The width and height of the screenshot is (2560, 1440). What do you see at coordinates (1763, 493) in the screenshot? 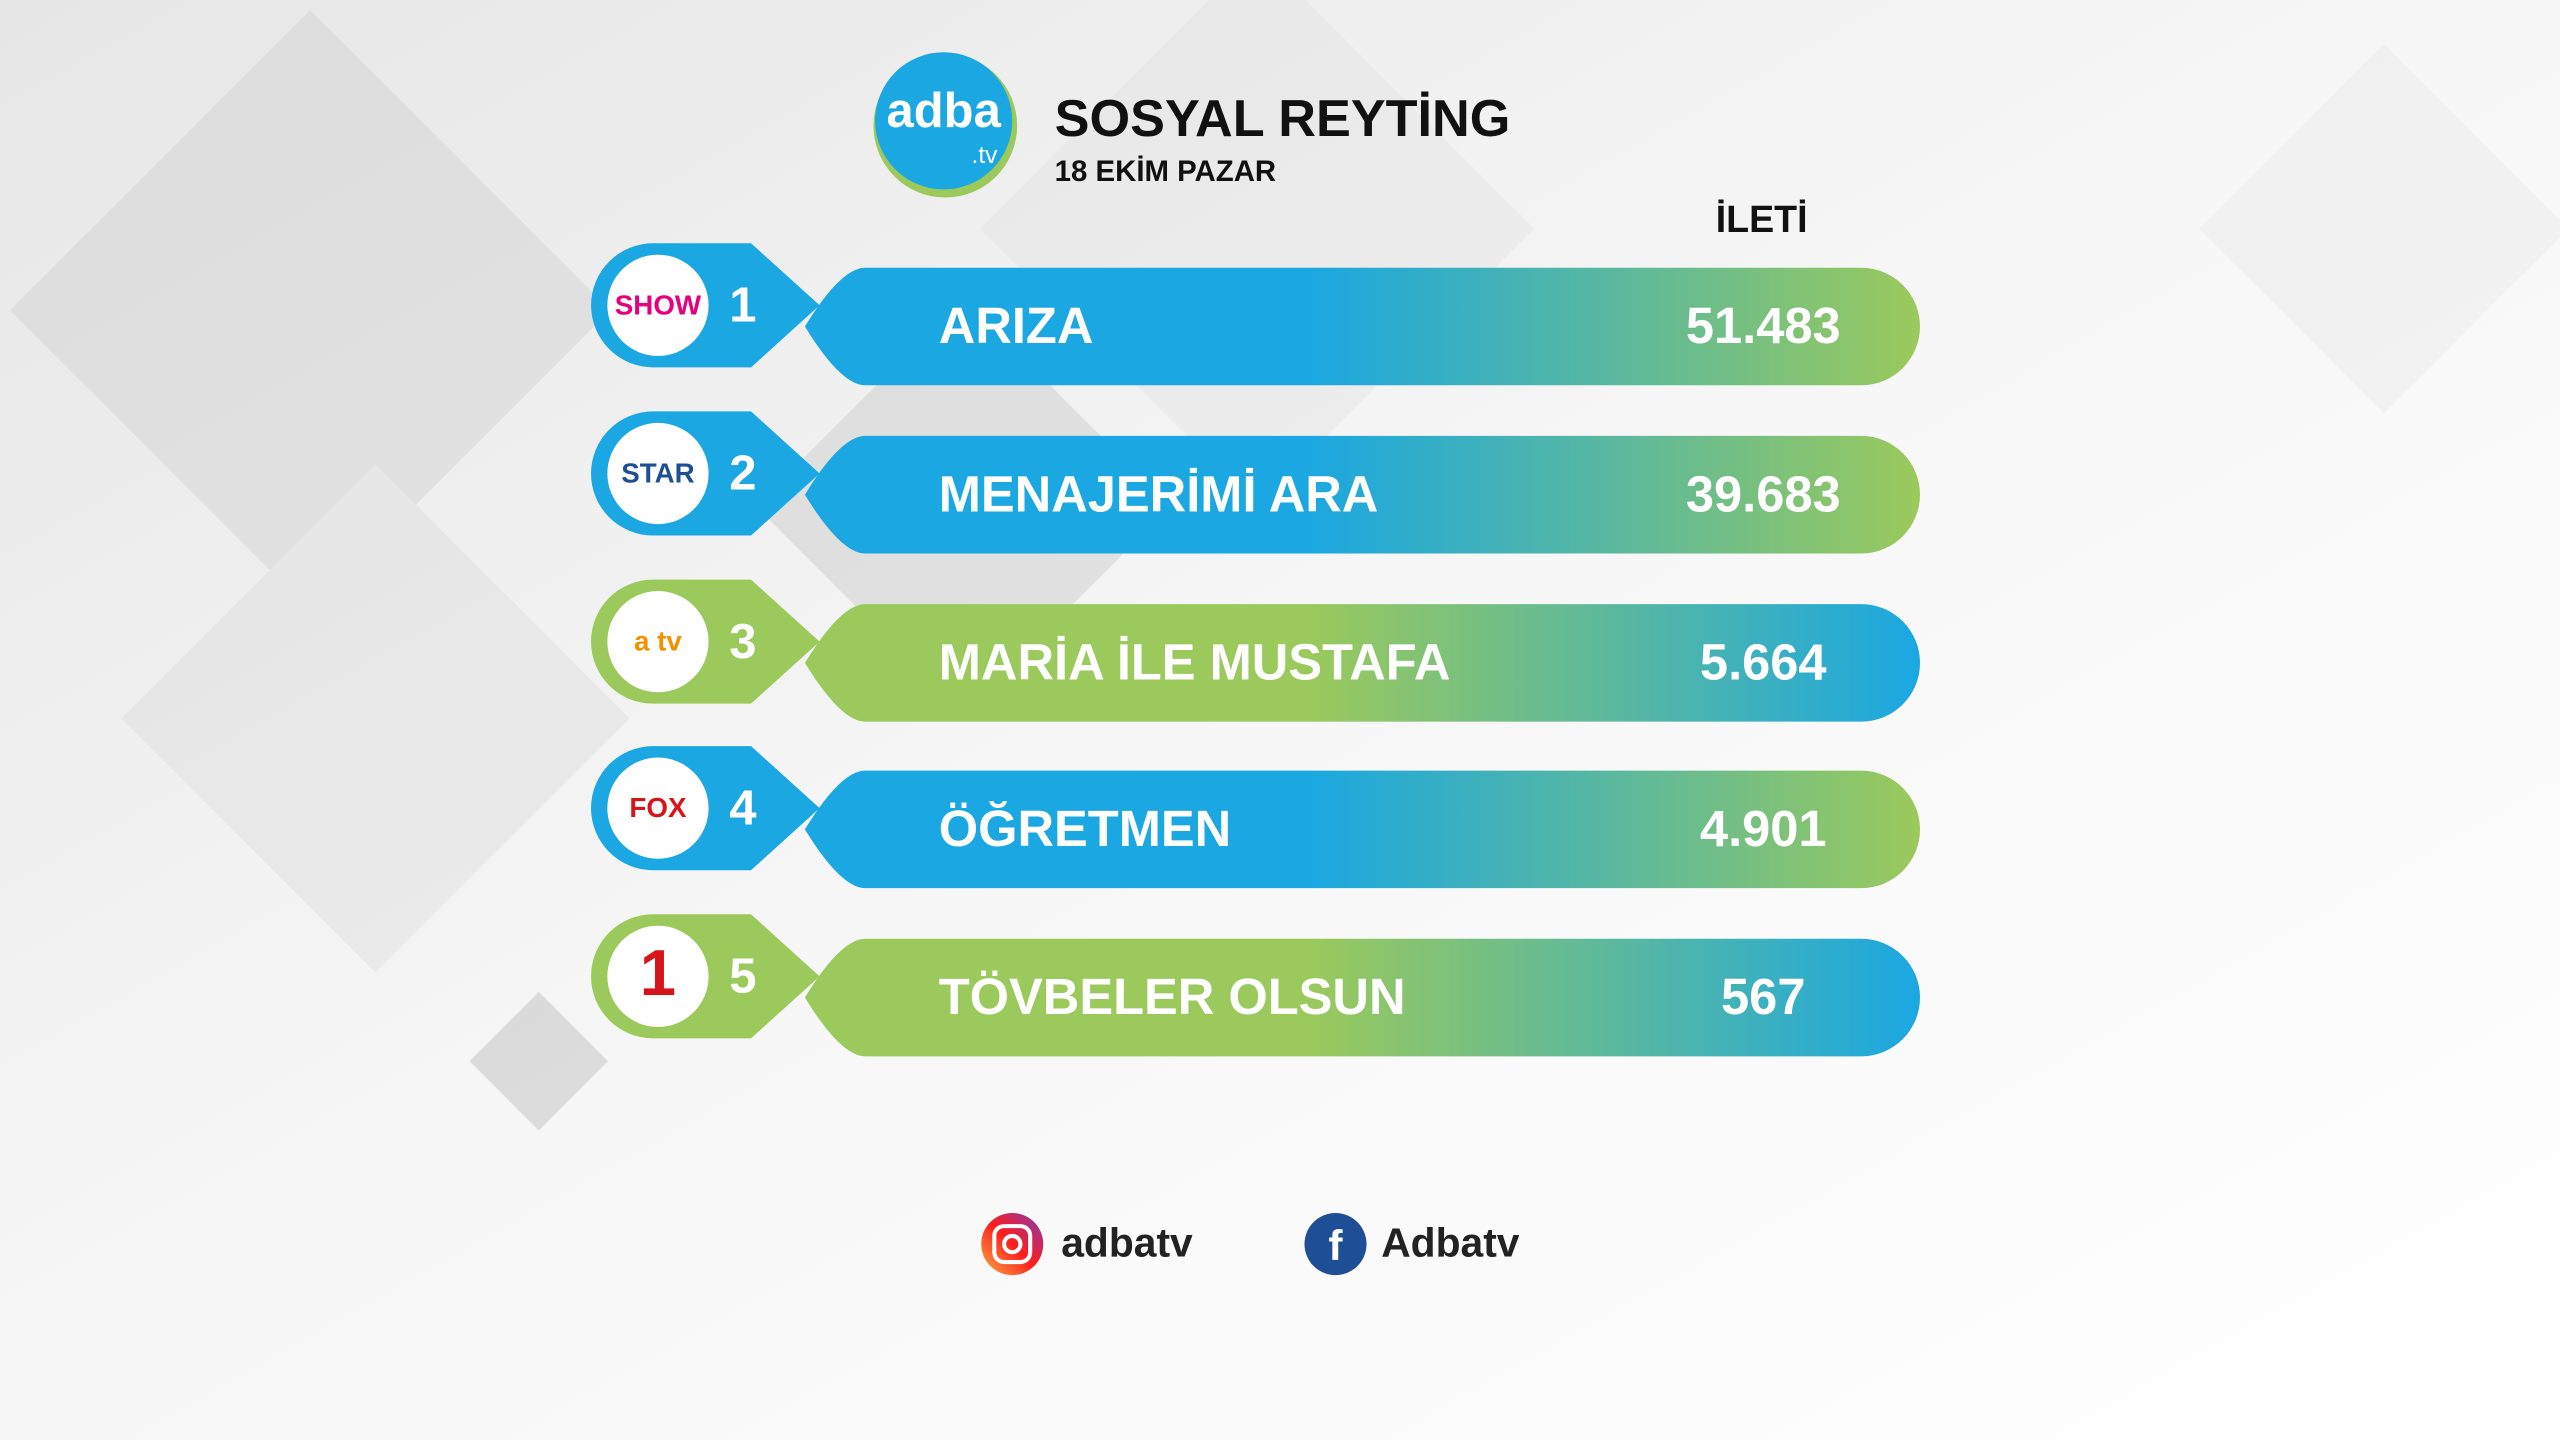
I see `post-count: 39.683` at bounding box center [1763, 493].